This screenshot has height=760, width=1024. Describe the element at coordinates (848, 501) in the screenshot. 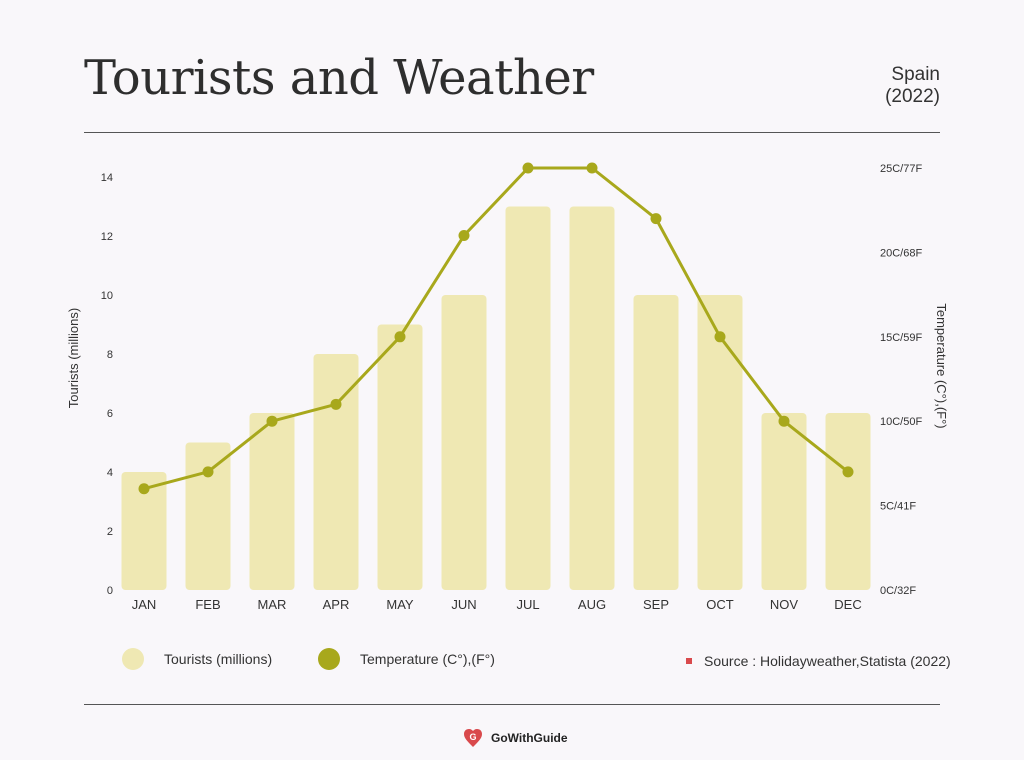

I see `bar-dec` at that location.